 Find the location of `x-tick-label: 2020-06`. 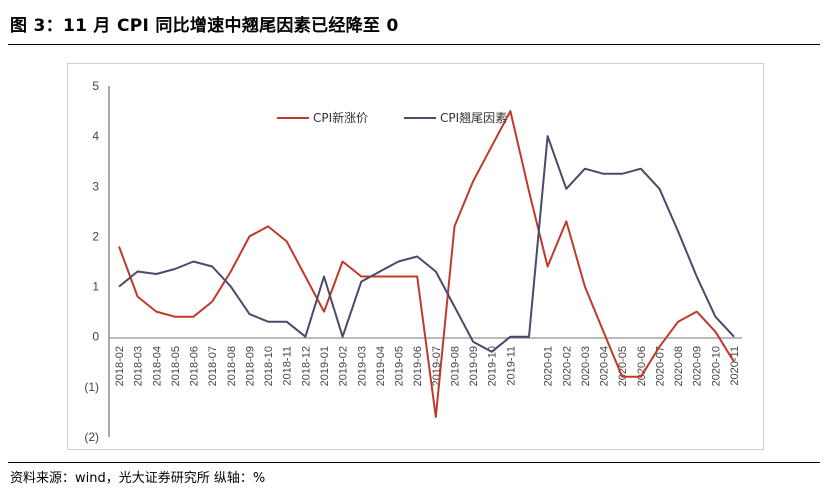

x-tick-label: 2020-06 is located at coordinates (642, 366).